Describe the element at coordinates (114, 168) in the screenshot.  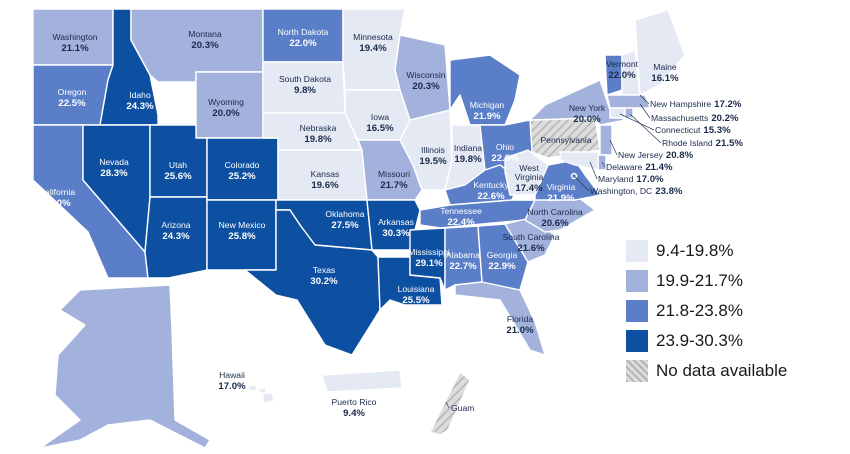
I see `label-nevada: Nevada 28.3%` at that location.